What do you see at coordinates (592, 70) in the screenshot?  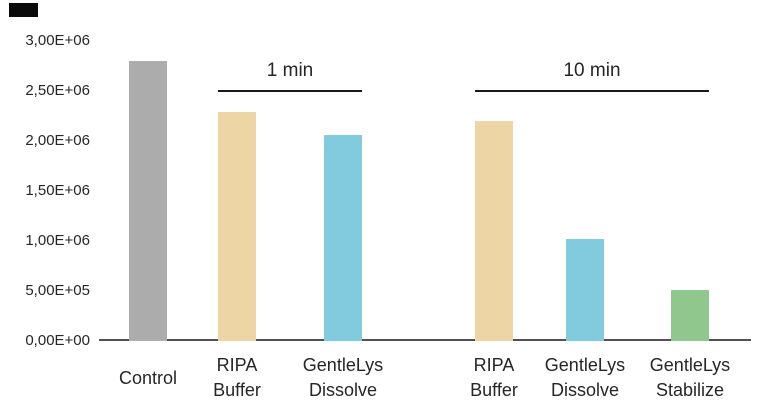 I see `bracket-label-10-min: 10 min` at bounding box center [592, 70].